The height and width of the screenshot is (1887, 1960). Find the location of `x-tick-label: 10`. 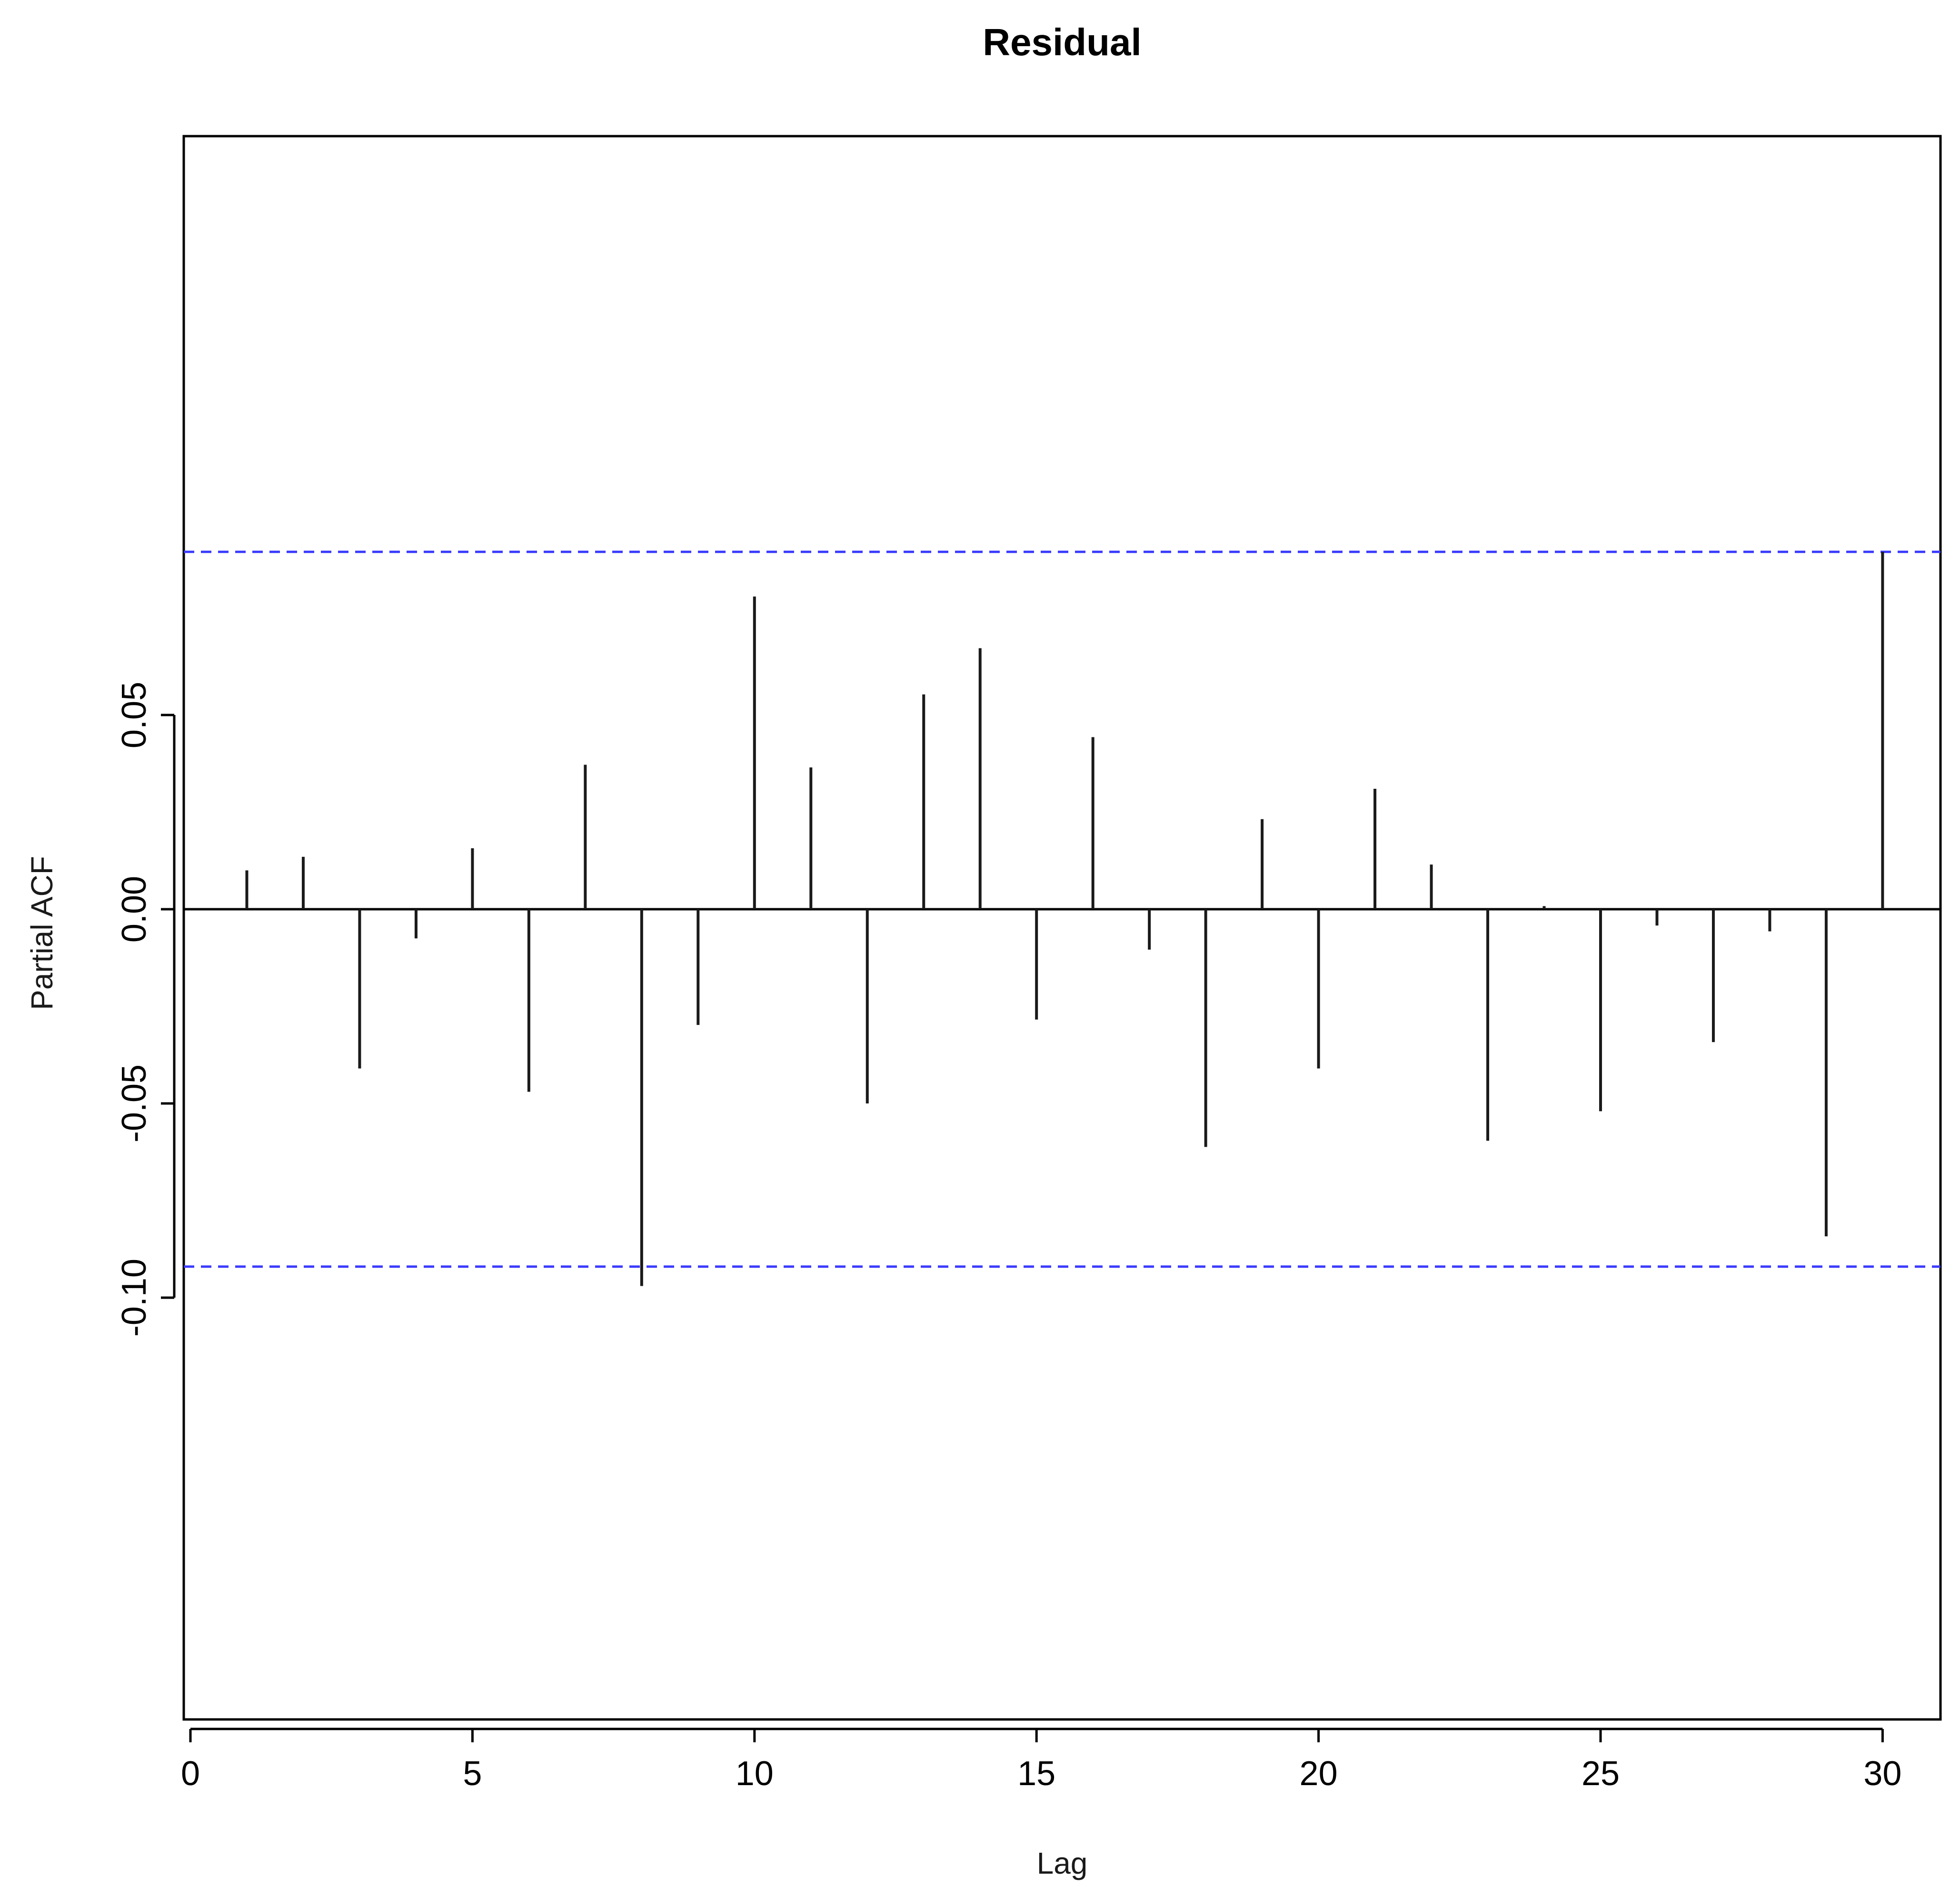

x-tick-label: 10 is located at coordinates (755, 1774).